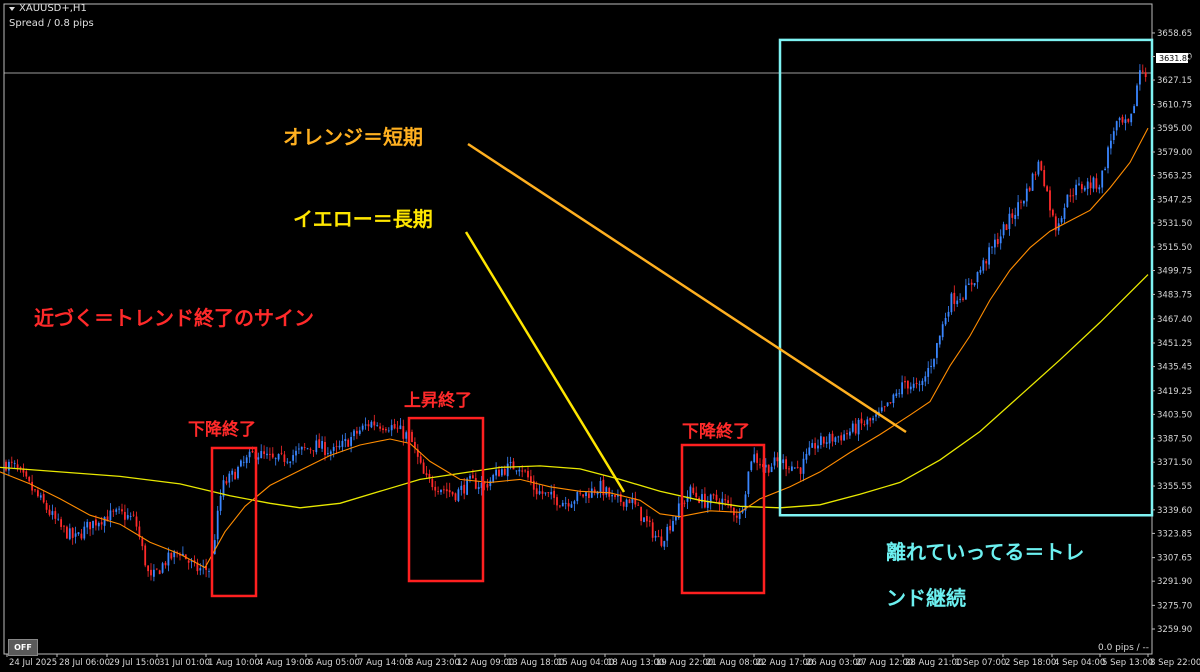  Describe the element at coordinates (1174, 392) in the screenshot. I see `y-tick-label: 3419.25` at that location.